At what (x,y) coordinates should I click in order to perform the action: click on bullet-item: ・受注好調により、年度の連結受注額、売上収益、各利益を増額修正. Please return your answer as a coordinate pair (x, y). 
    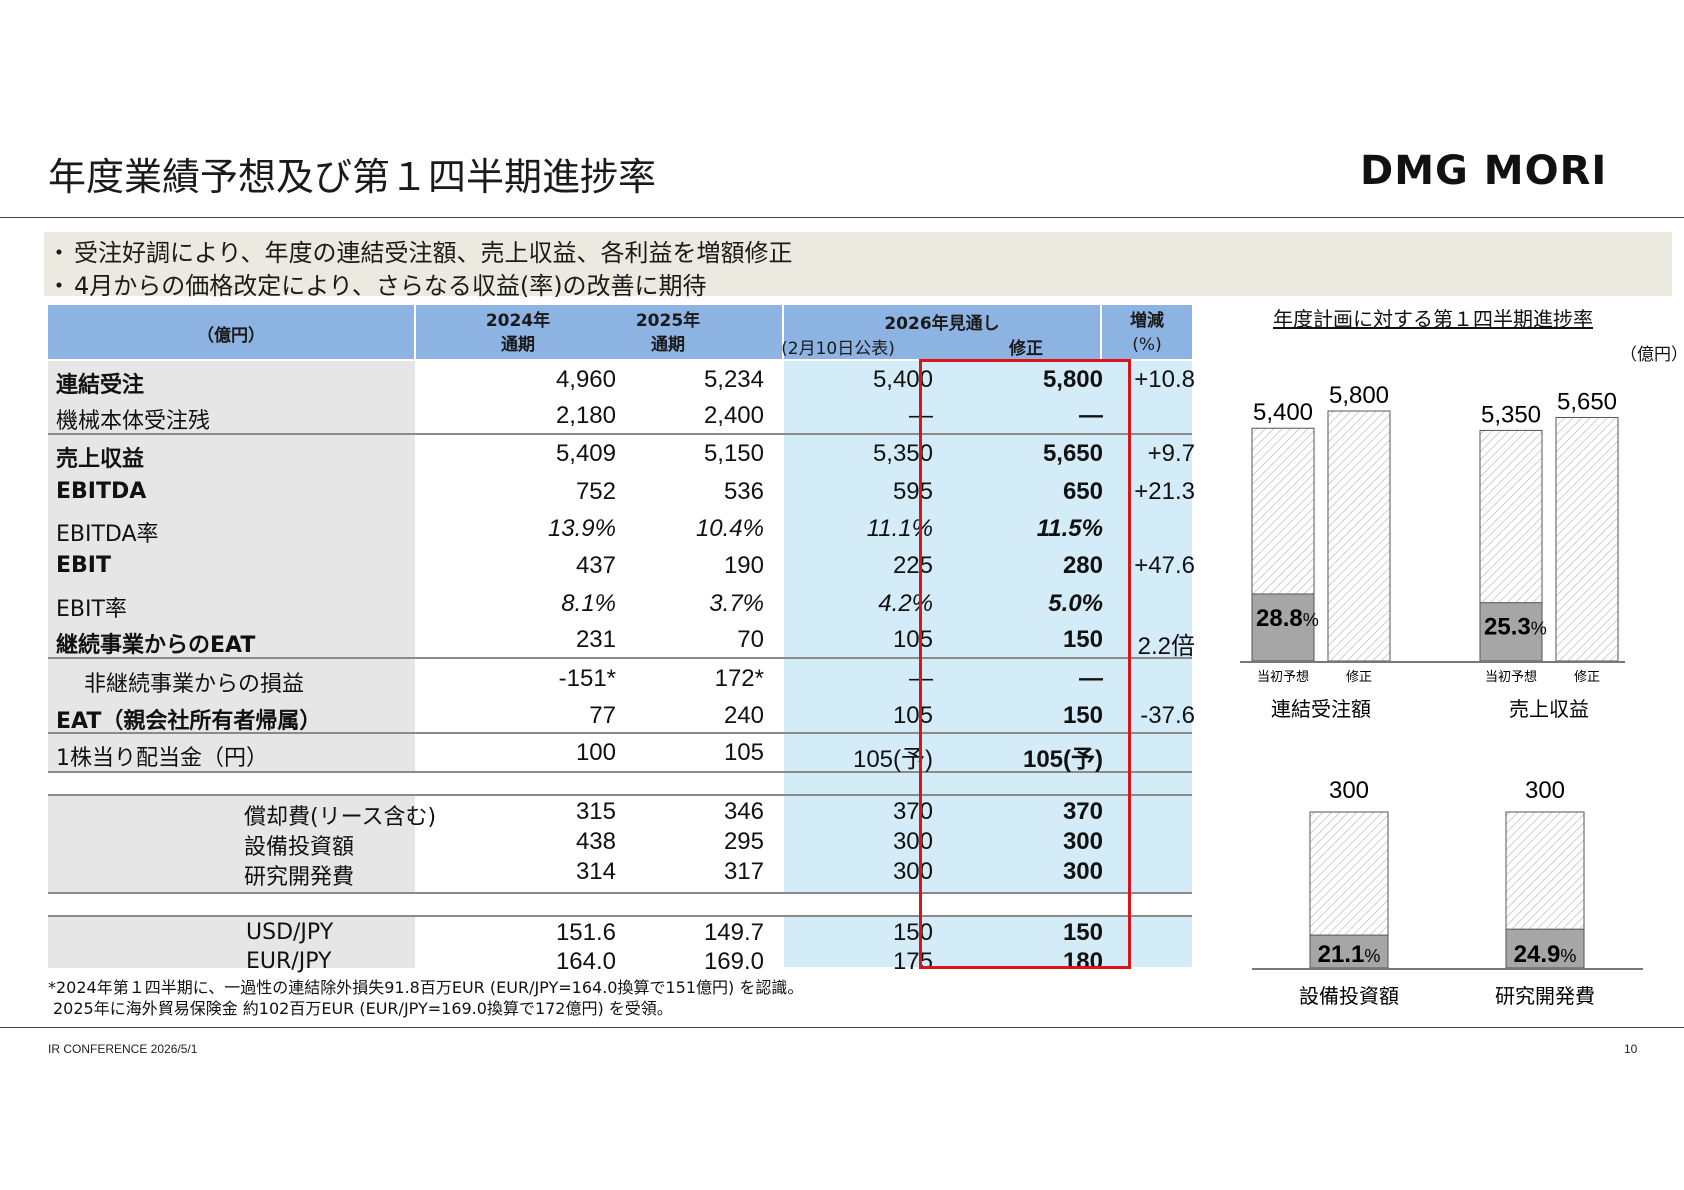
    Looking at the image, I should click on (420, 253).